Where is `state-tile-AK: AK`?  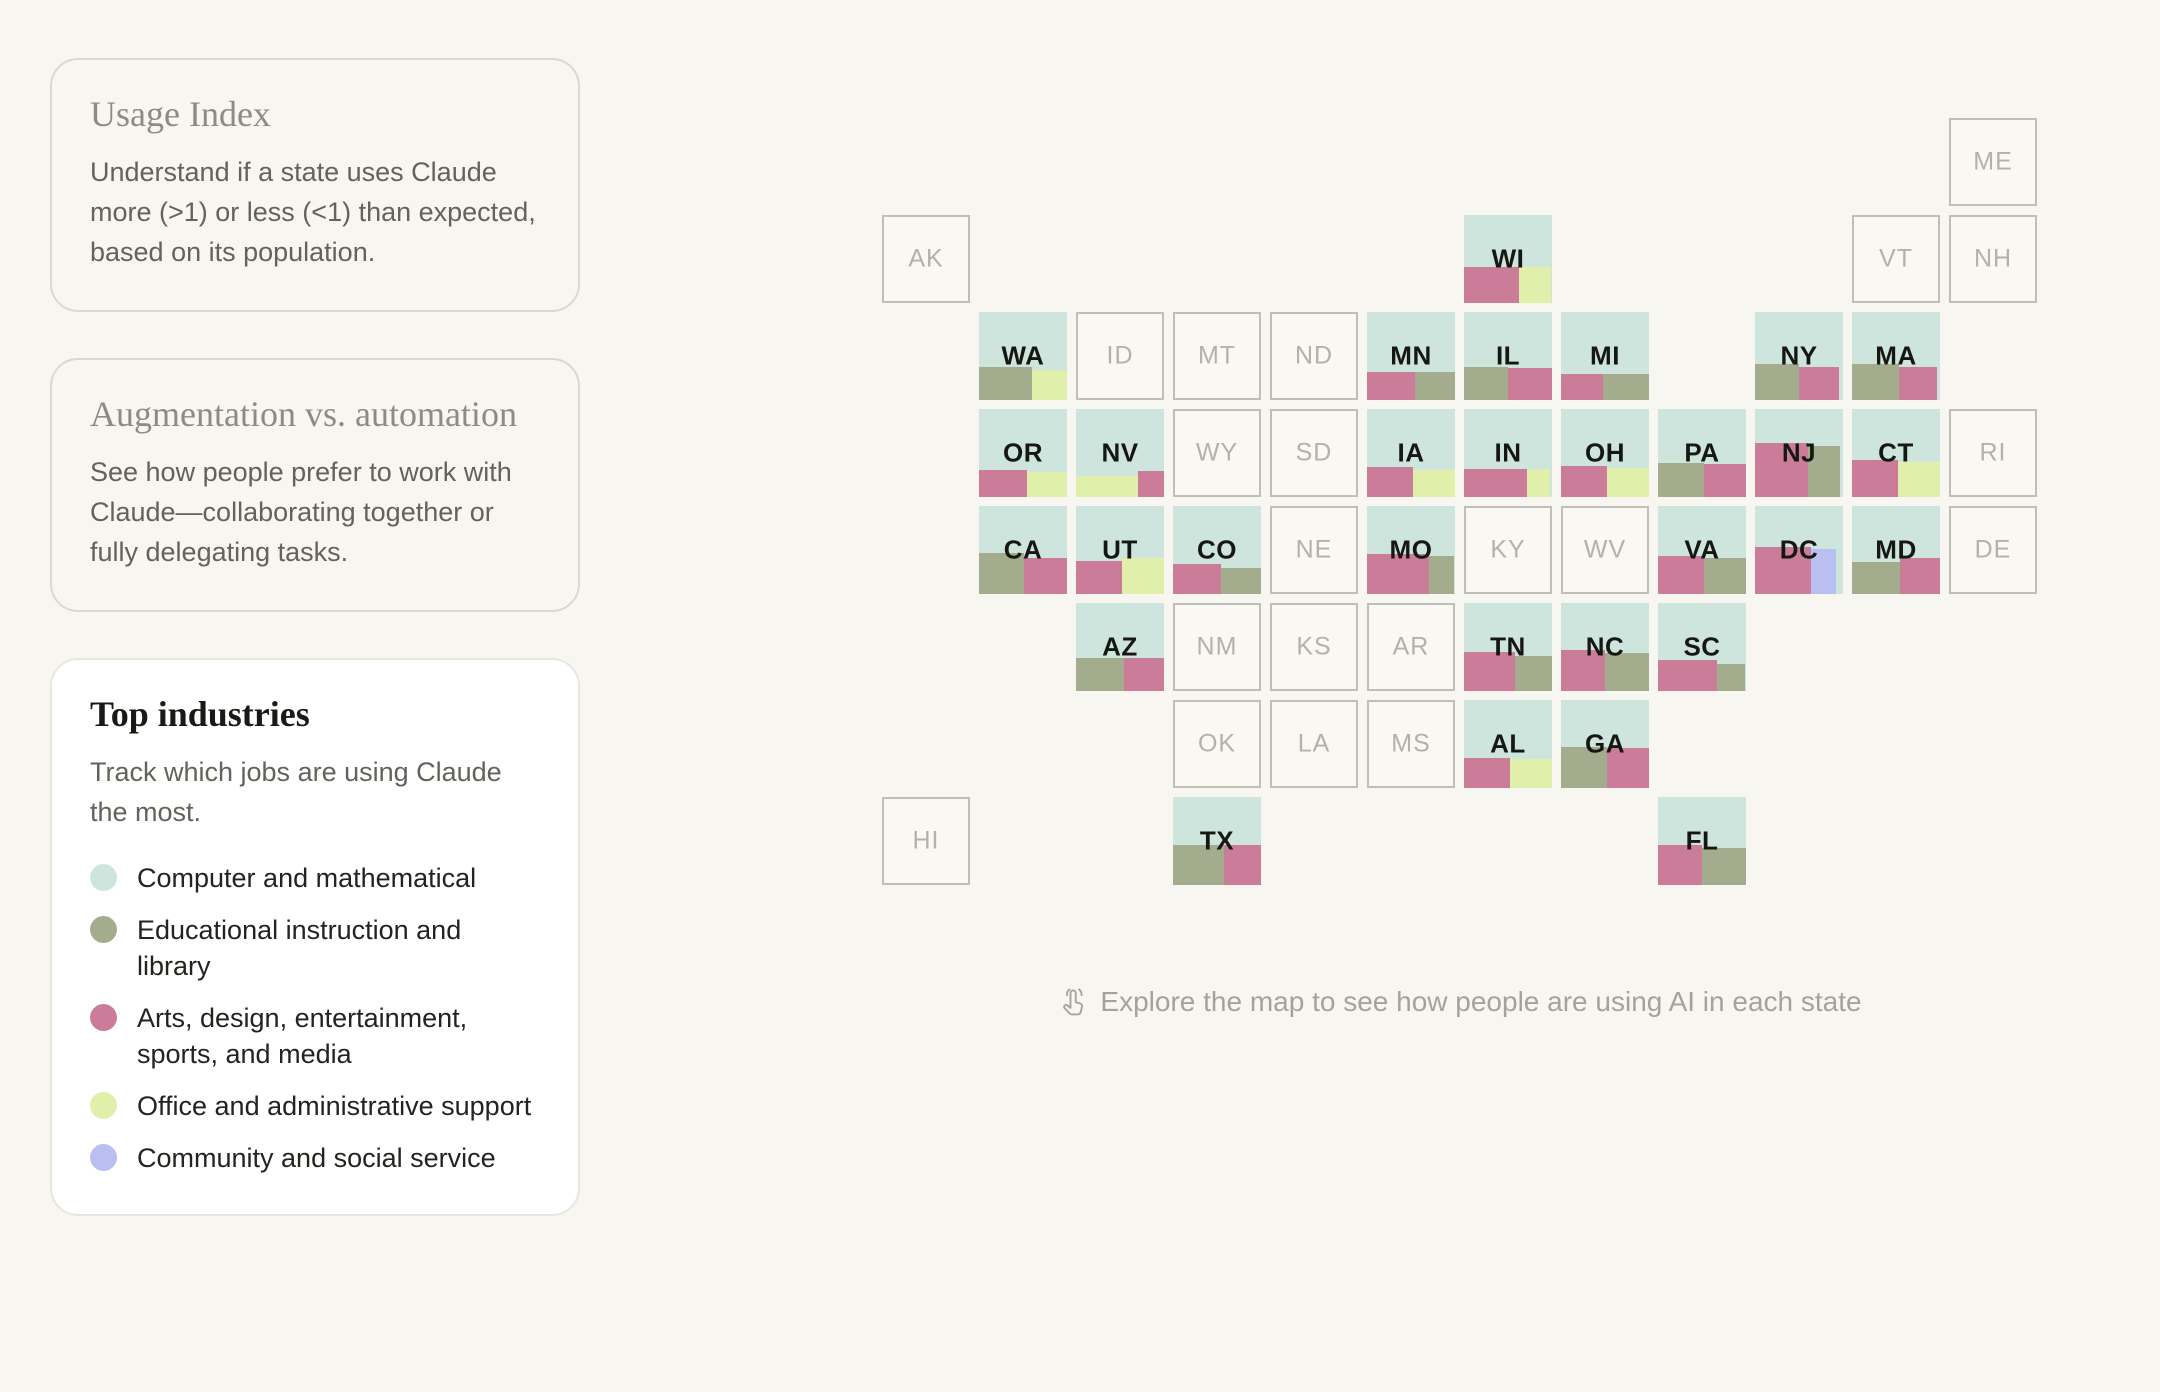 state-tile-AK: AK is located at coordinates (926, 259).